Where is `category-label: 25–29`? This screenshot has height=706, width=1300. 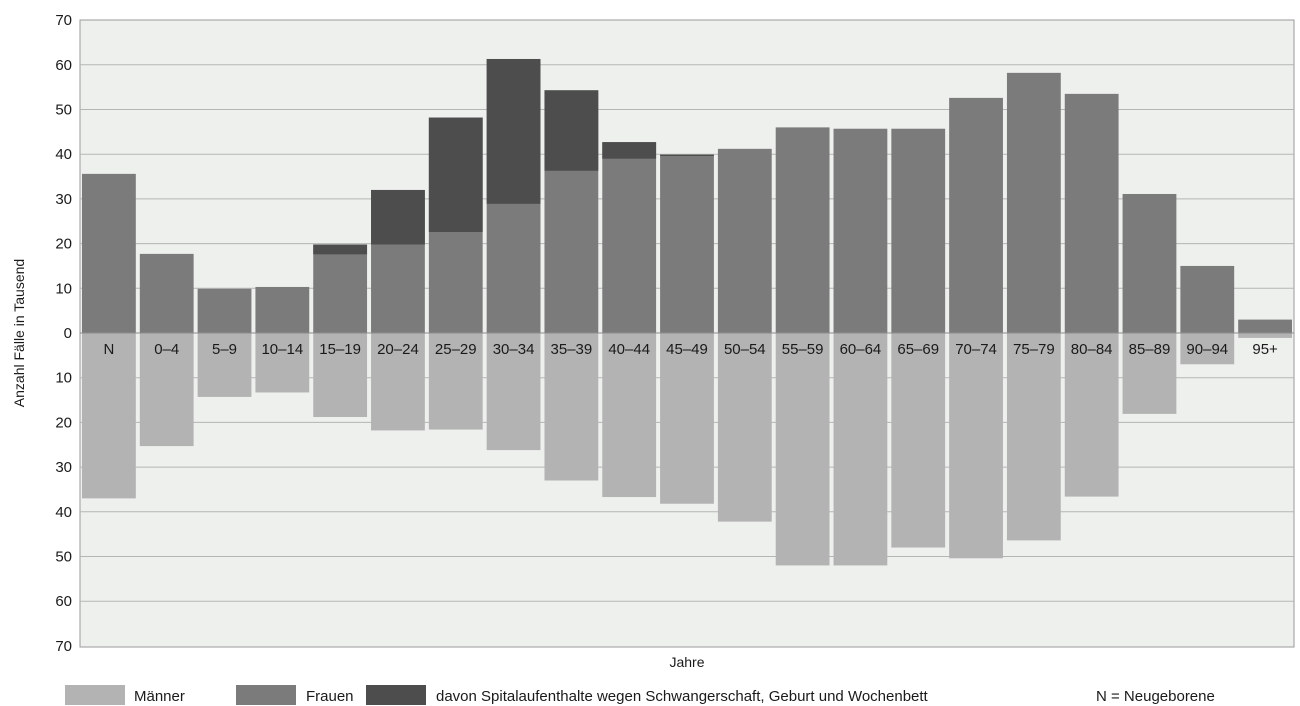
category-label: 25–29 is located at coordinates (456, 349).